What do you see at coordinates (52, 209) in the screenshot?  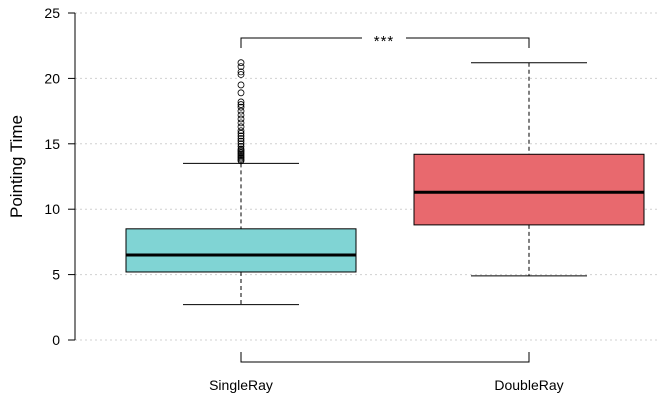 I see `y-tick-label: 10` at bounding box center [52, 209].